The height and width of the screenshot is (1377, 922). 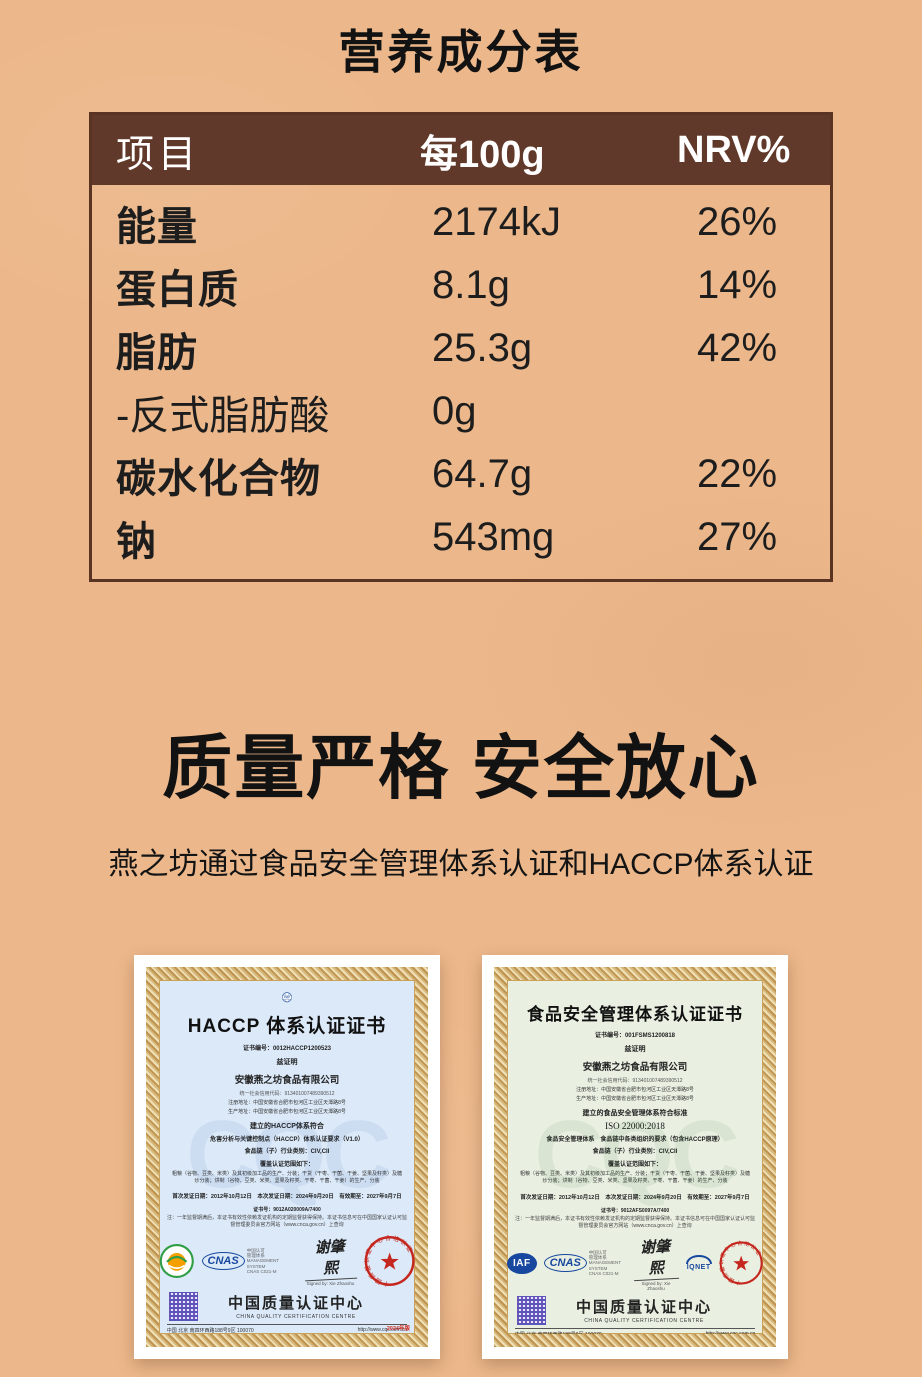 What do you see at coordinates (737, 474) in the screenshot?
I see `row-nrv: 22%` at bounding box center [737, 474].